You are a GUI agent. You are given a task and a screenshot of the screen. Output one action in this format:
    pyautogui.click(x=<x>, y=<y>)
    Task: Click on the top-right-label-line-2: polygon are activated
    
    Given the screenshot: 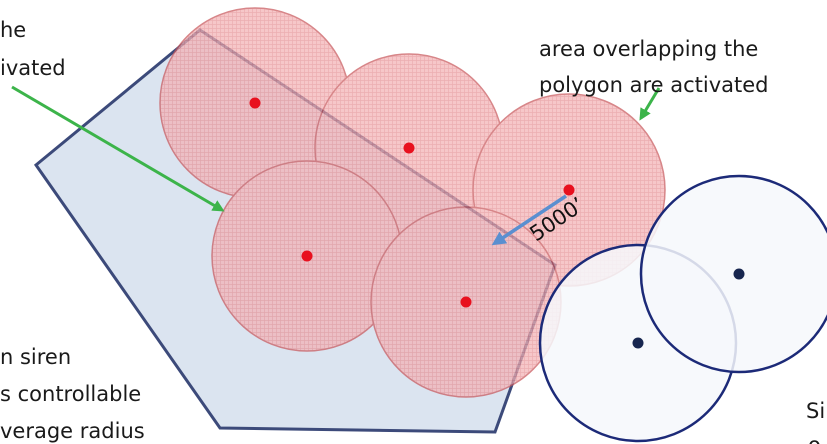 What is the action you would take?
    pyautogui.click(x=654, y=85)
    